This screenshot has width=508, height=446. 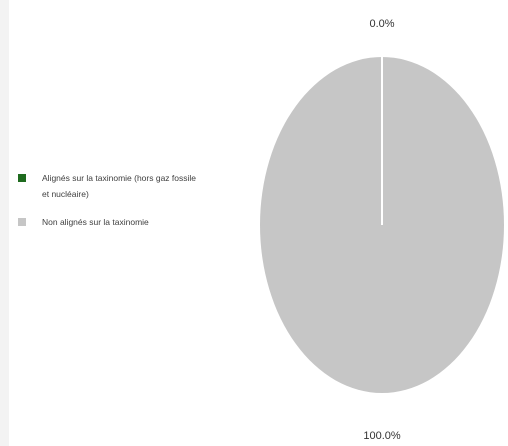 I want to click on data-label-alignes-sur-la-taxinomie-hors-: 0.0%, so click(x=381, y=24).